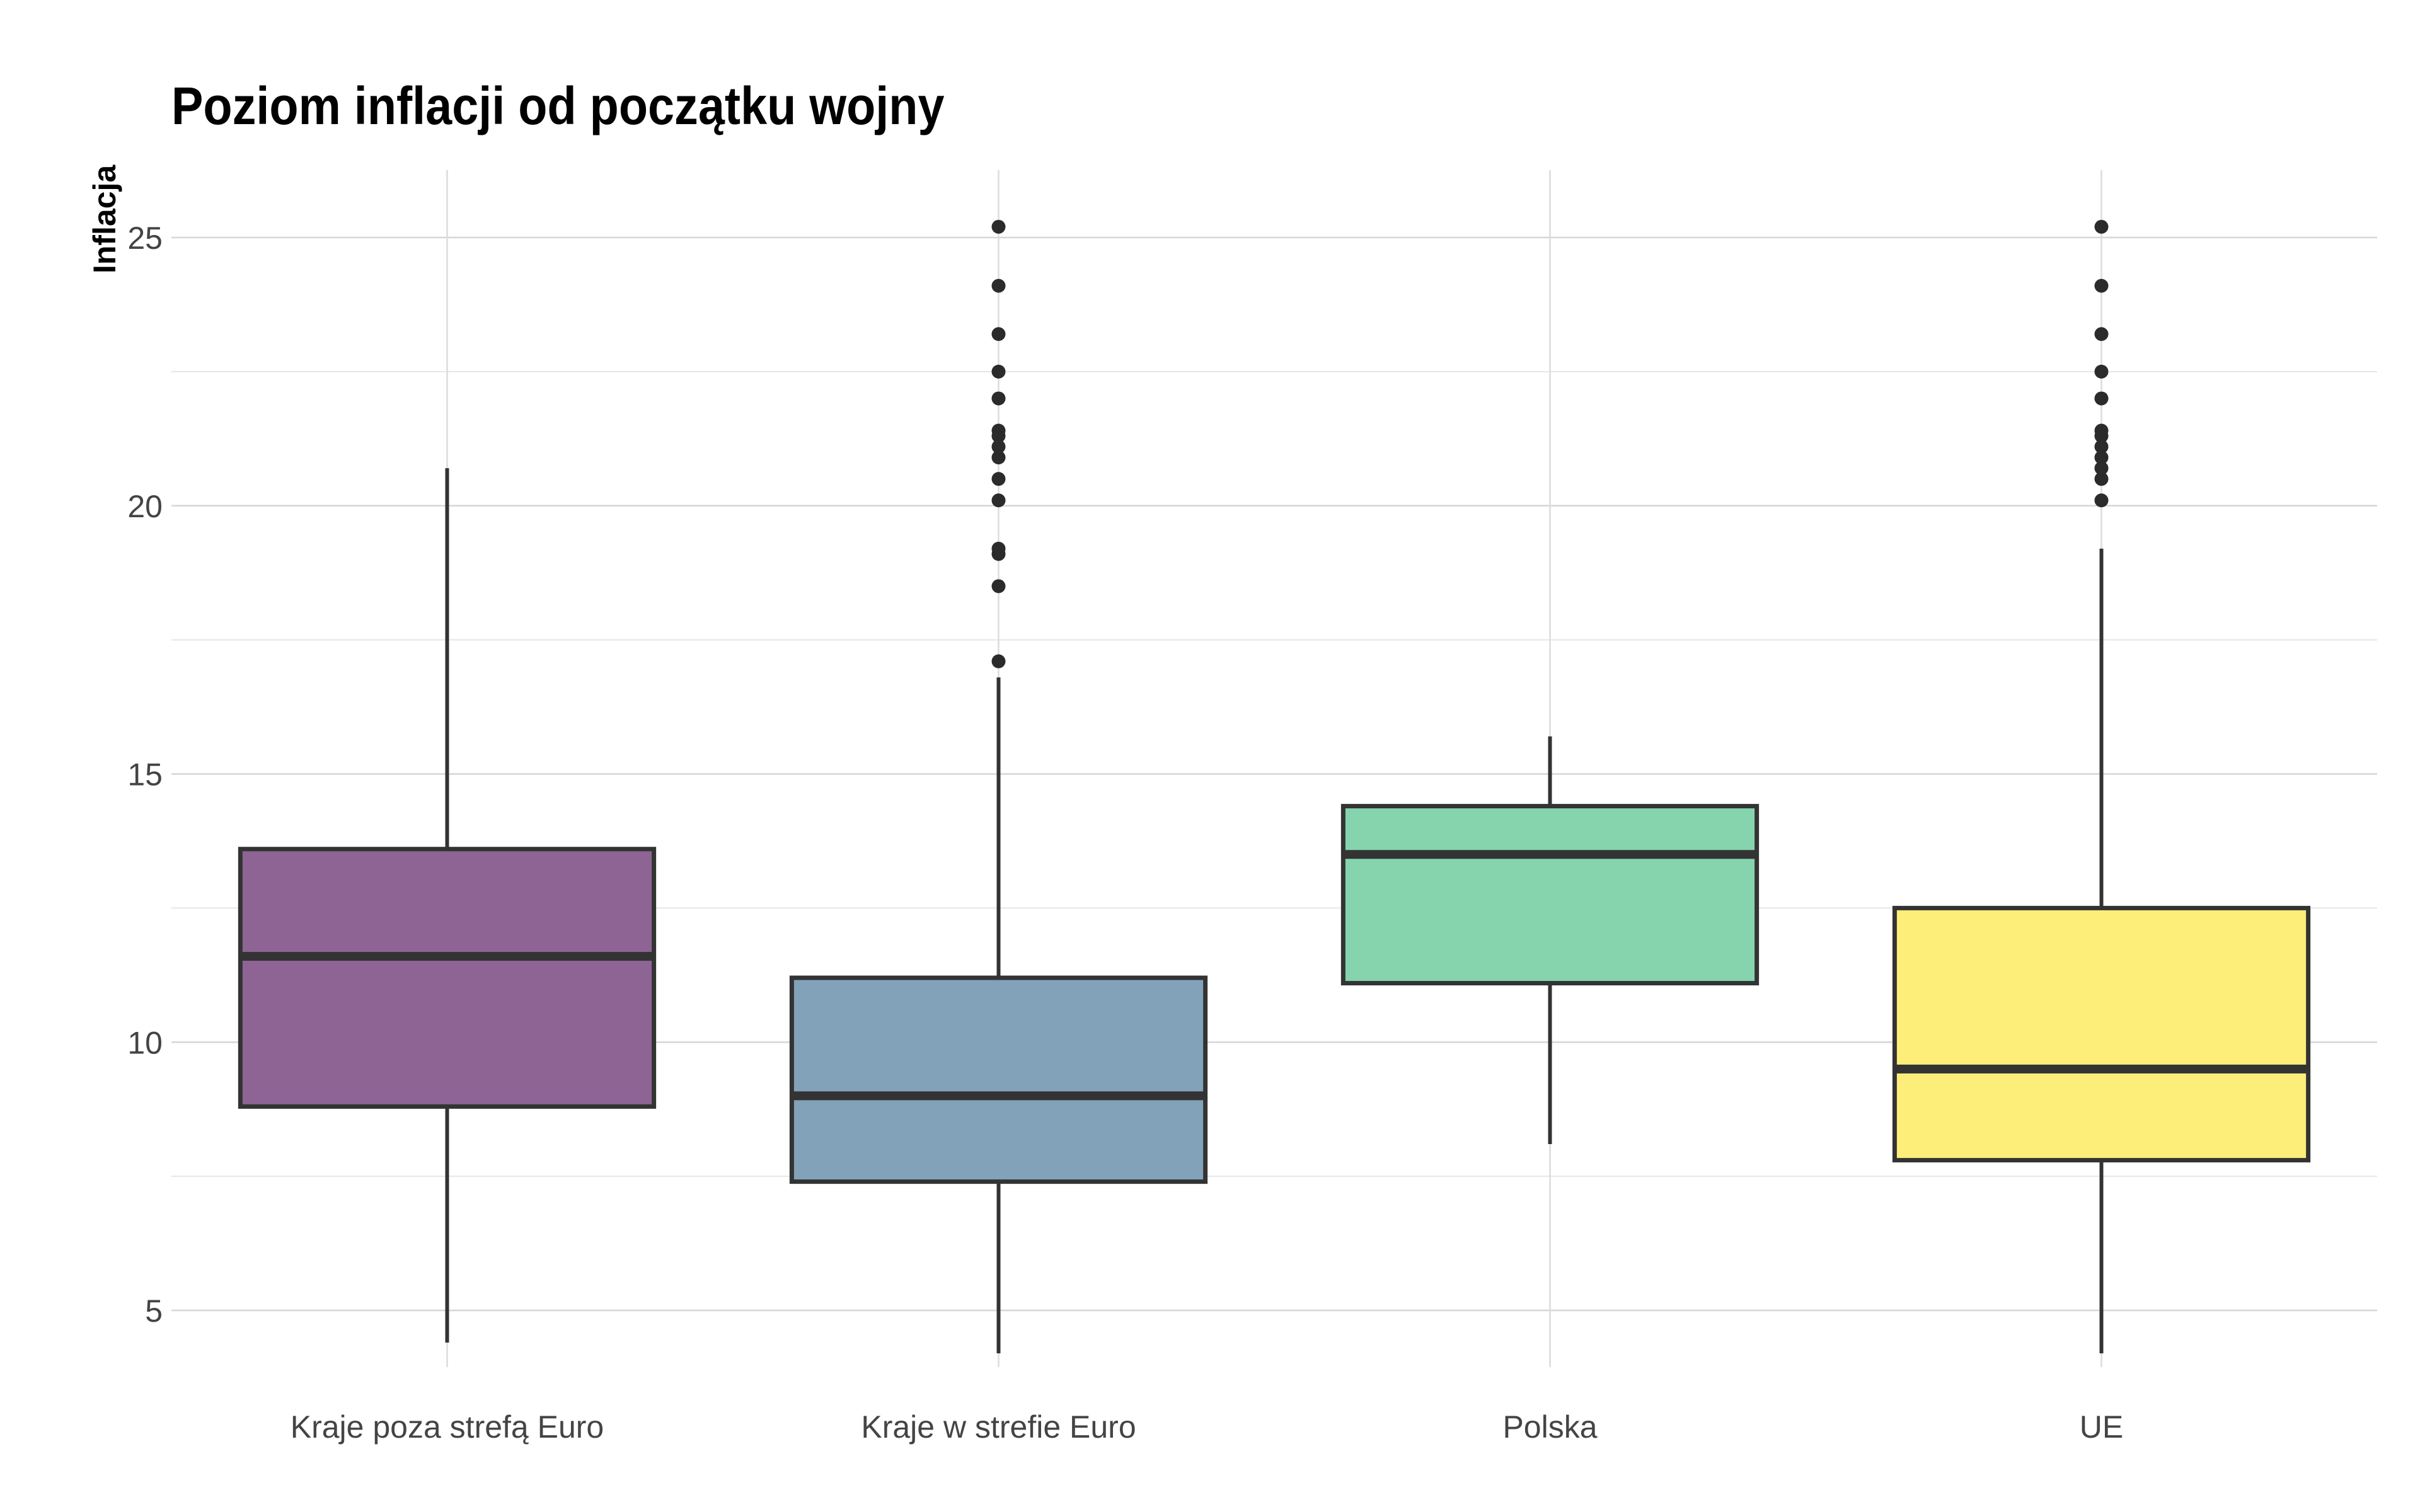  What do you see at coordinates (104, 218) in the screenshot?
I see `y-axis-title: Inflacja` at bounding box center [104, 218].